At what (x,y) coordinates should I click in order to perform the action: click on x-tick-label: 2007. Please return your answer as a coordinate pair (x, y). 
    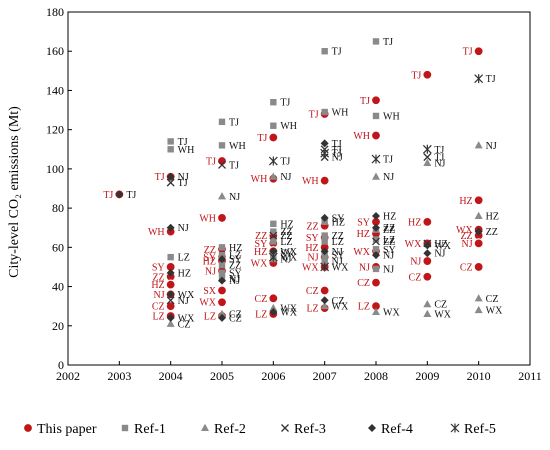
    Looking at the image, I should click on (325, 376).